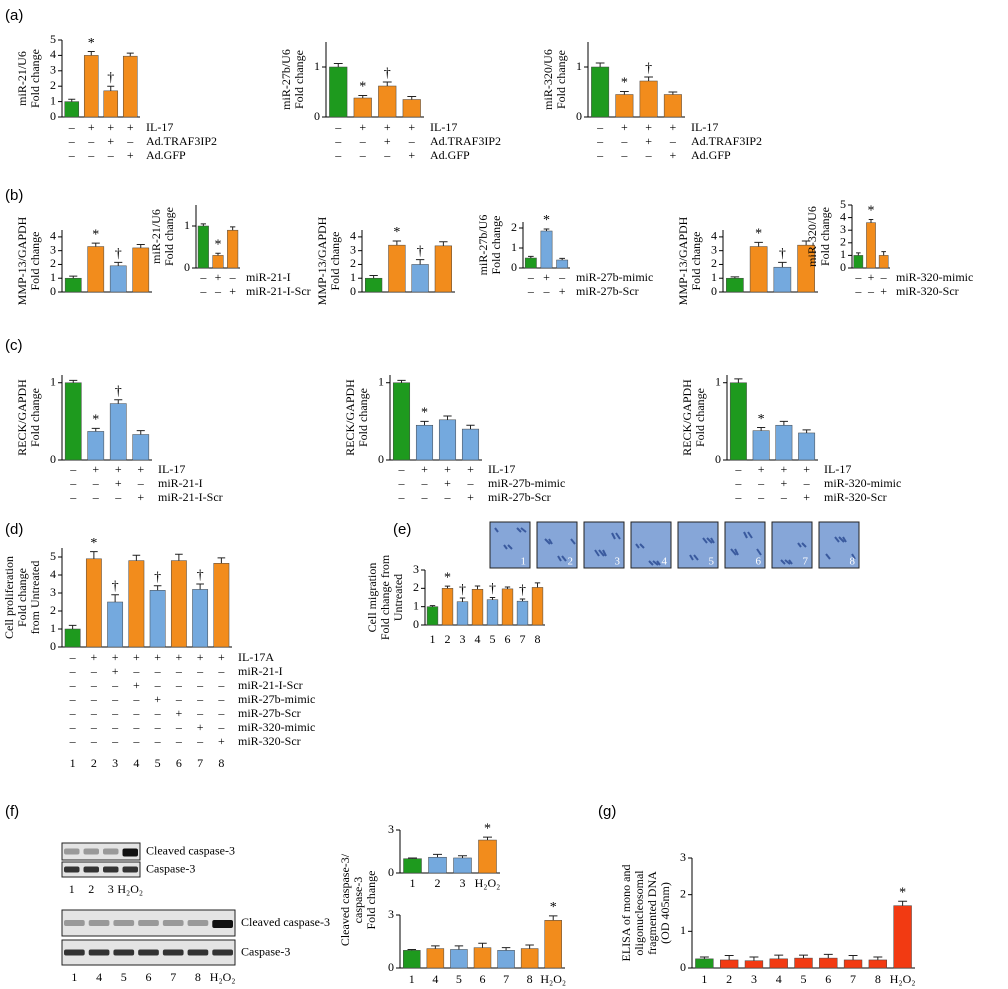  I want to click on lane-label: 1, so click(74, 977).